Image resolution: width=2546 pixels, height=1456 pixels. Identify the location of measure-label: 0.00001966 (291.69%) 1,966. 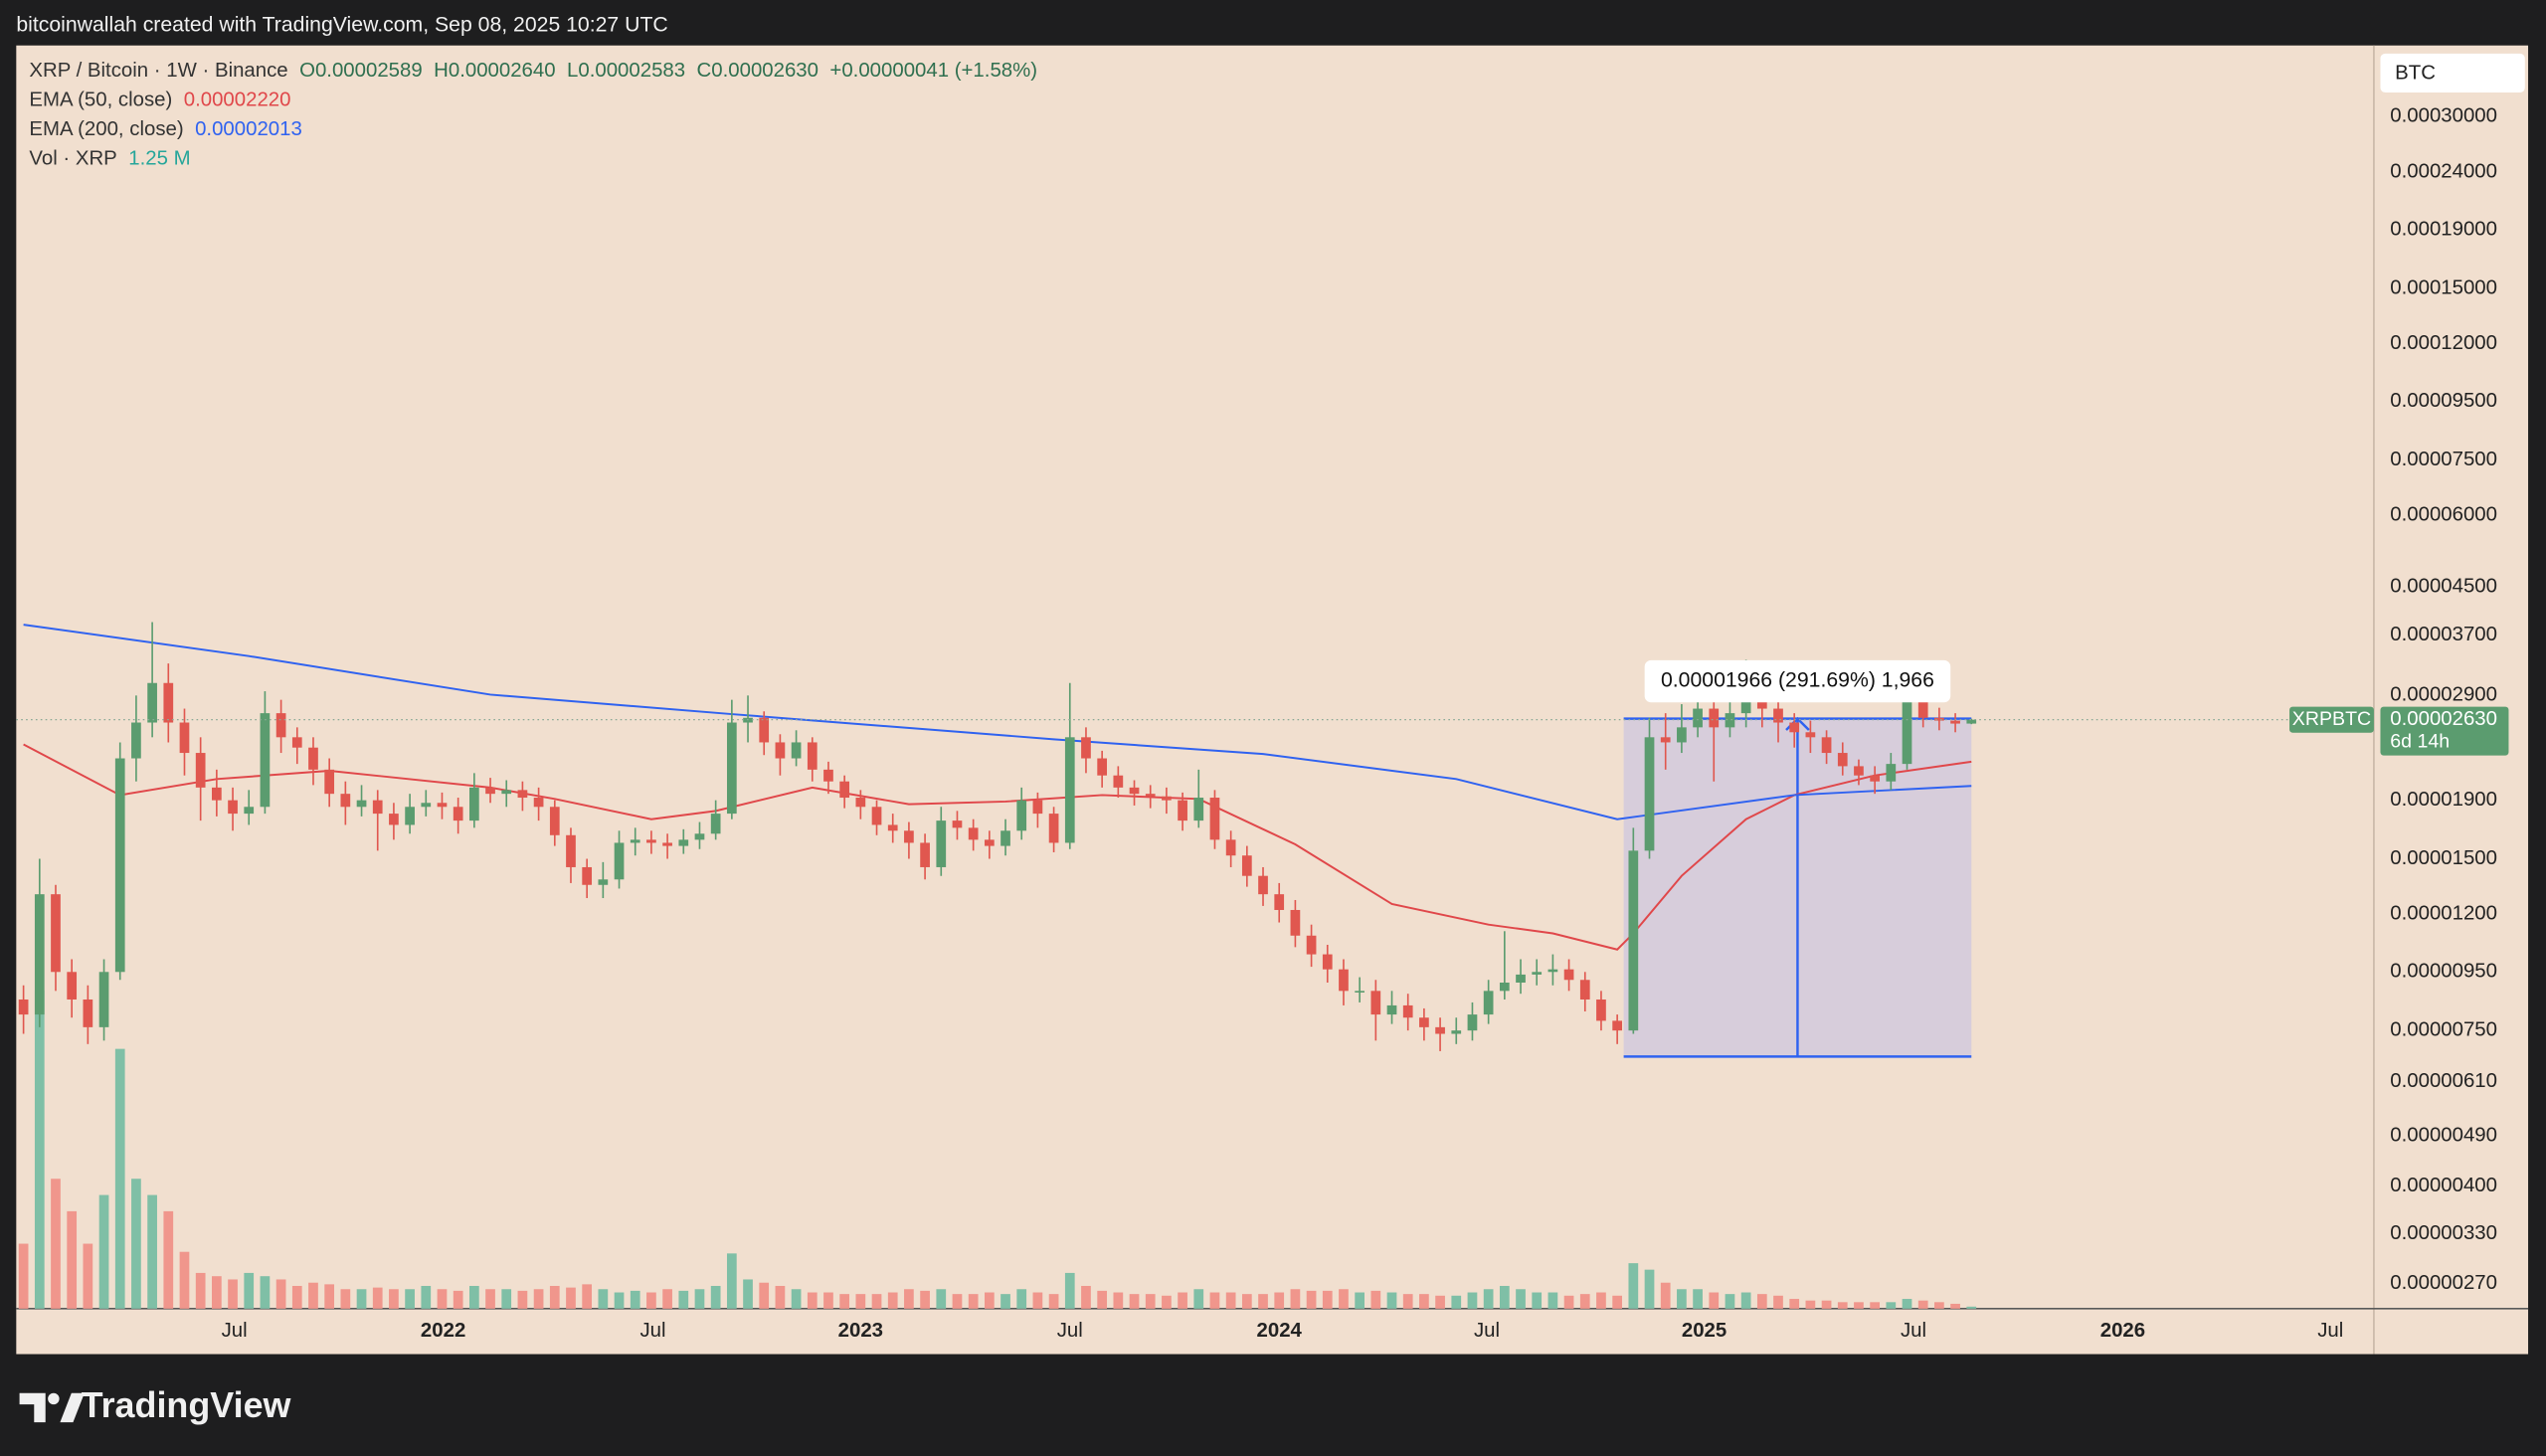
(1797, 680).